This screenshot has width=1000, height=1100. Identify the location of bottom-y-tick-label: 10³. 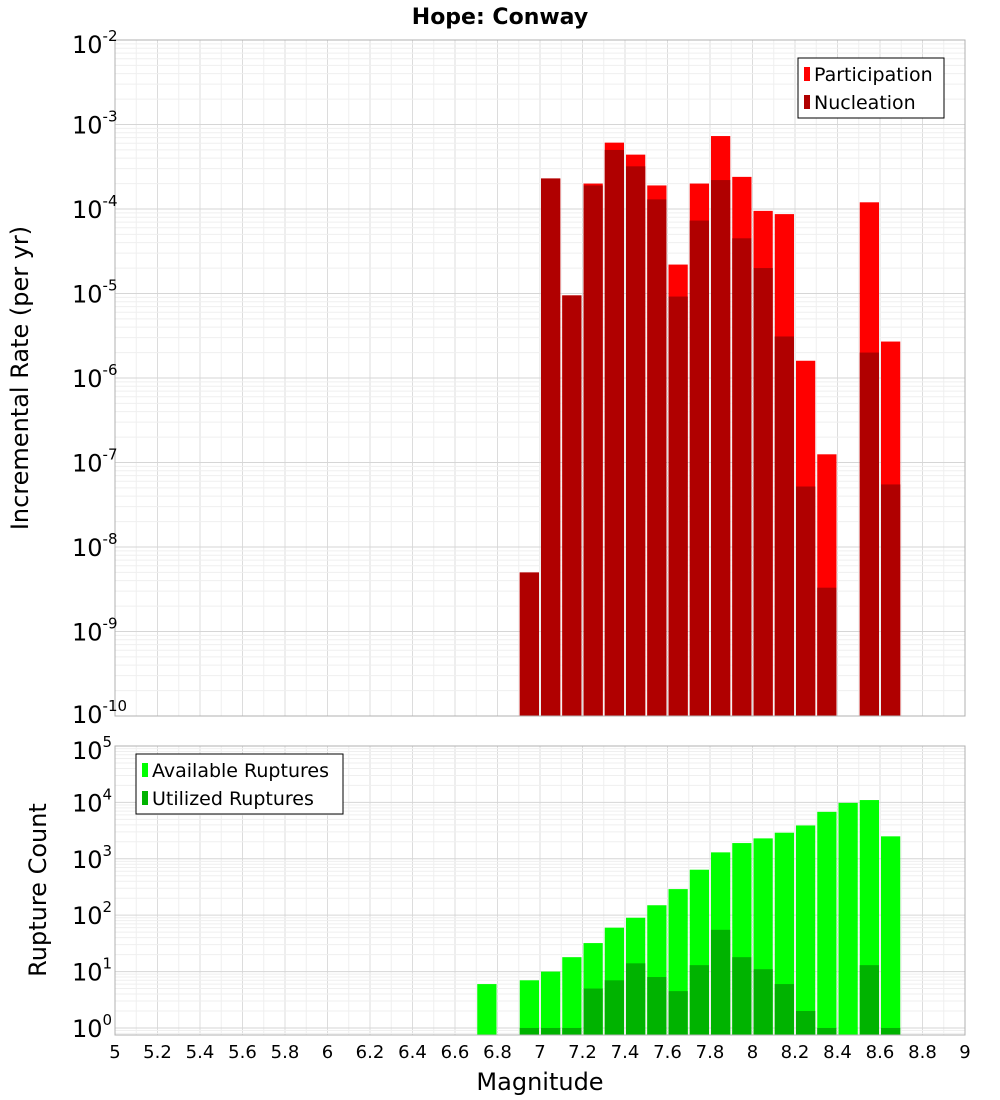
(92, 858).